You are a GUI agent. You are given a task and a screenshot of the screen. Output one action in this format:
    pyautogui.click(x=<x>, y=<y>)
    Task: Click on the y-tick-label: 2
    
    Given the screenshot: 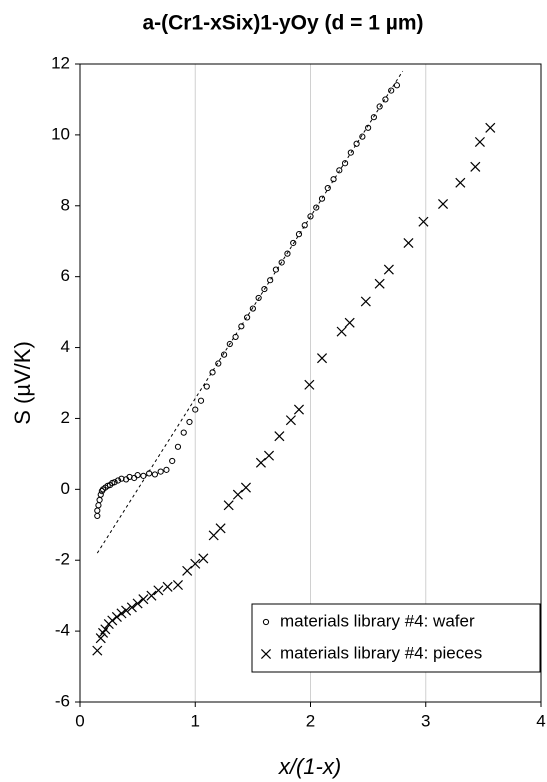 What is the action you would take?
    pyautogui.click(x=65, y=417)
    